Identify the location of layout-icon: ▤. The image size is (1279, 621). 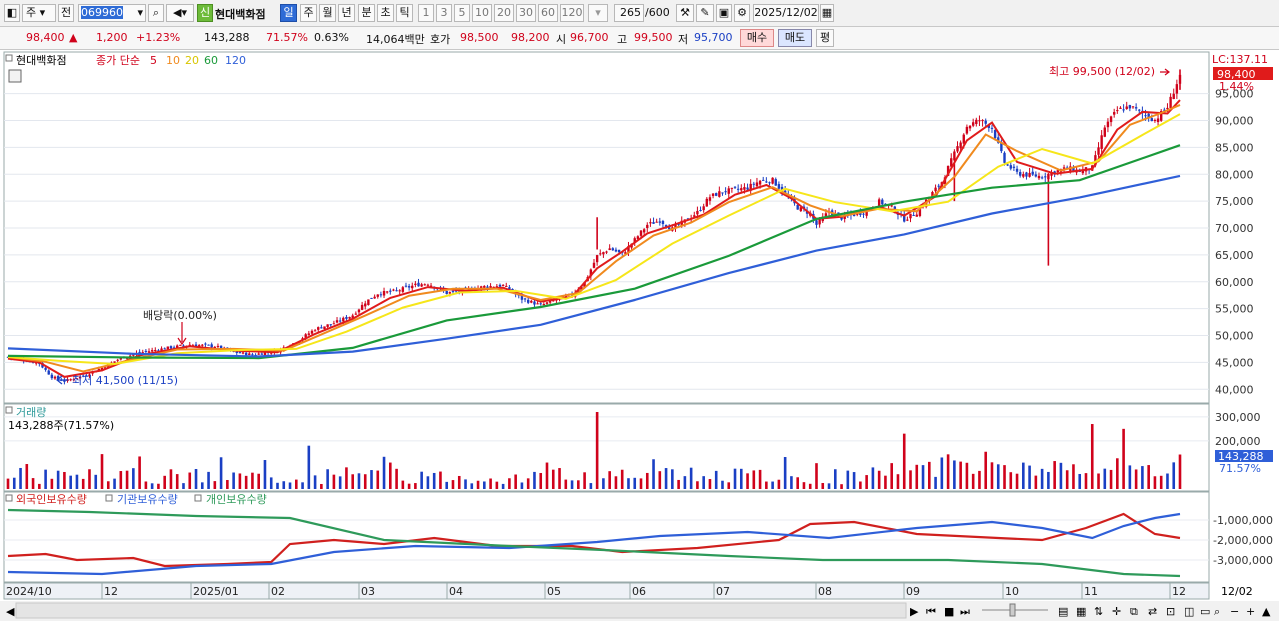
(1063, 611).